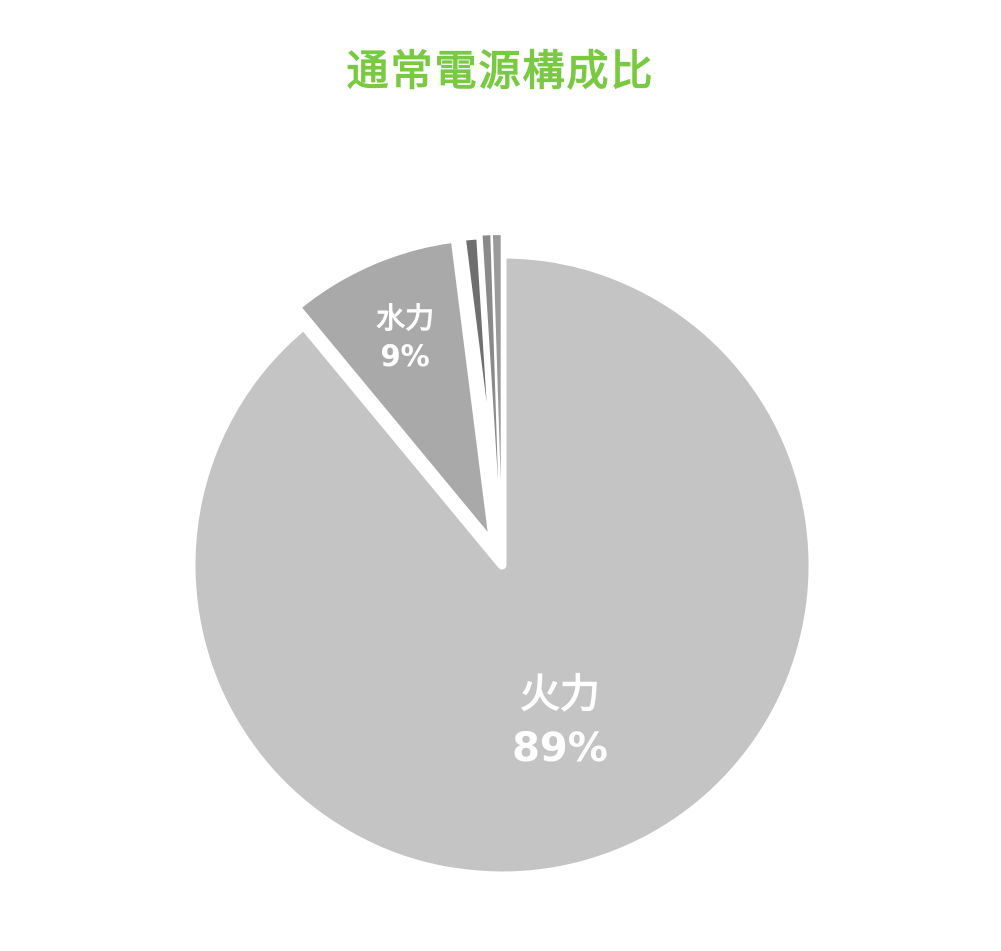  Describe the element at coordinates (405, 318) in the screenshot. I see `slice-label-2: 水力` at that location.